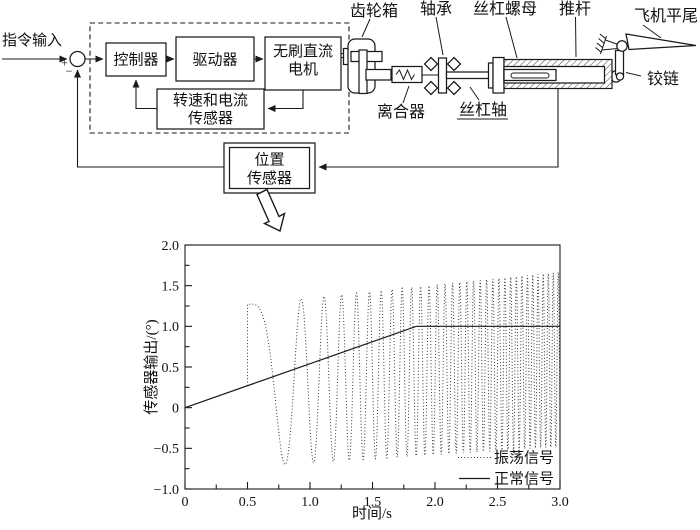 Image resolution: width=700 pixels, height=530 pixels. Describe the element at coordinates (438, 129) in the screenshot. I see `actuator-to-position-sensor-arrow` at that location.